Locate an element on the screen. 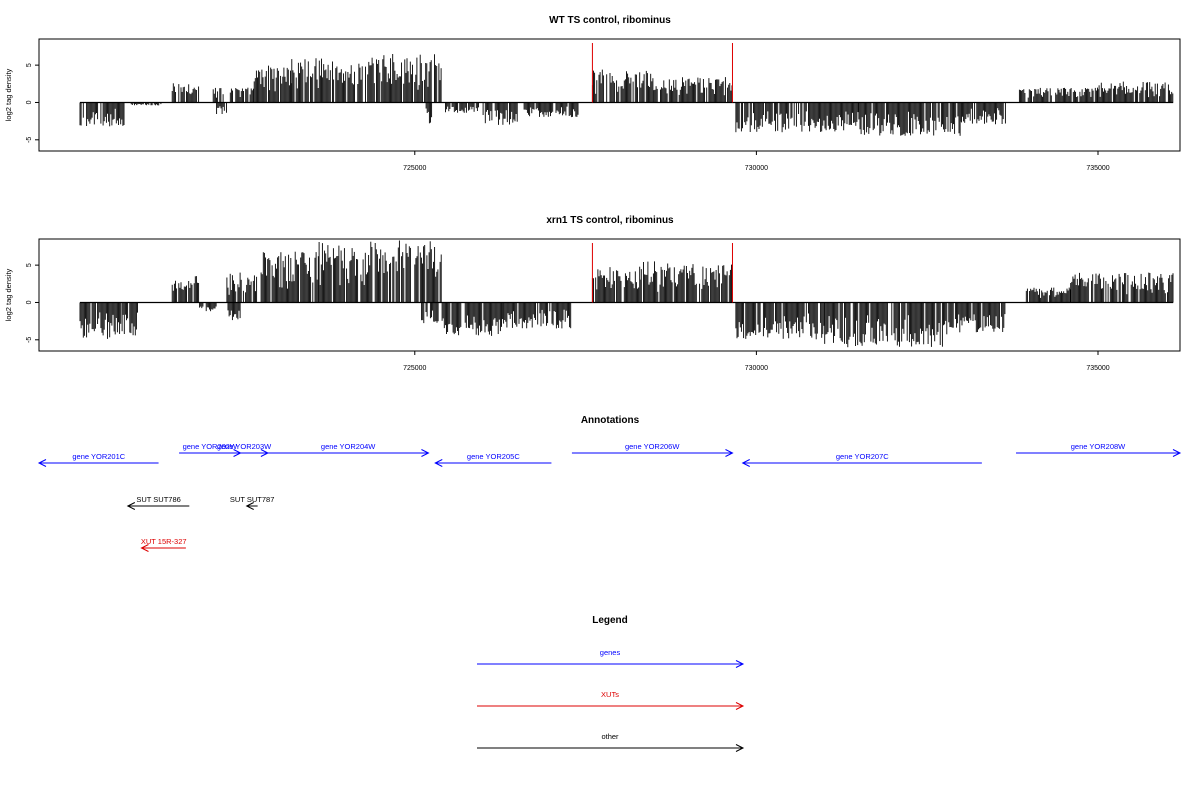 Image resolution: width=1200 pixels, height=800 pixels. annotation-feature: SUT SUT787 is located at coordinates (252, 502).